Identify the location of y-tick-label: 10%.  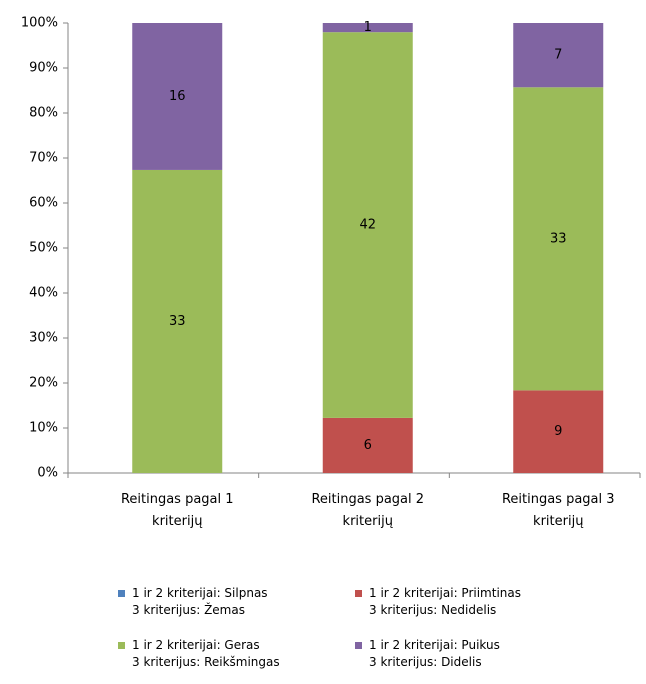
(43, 428).